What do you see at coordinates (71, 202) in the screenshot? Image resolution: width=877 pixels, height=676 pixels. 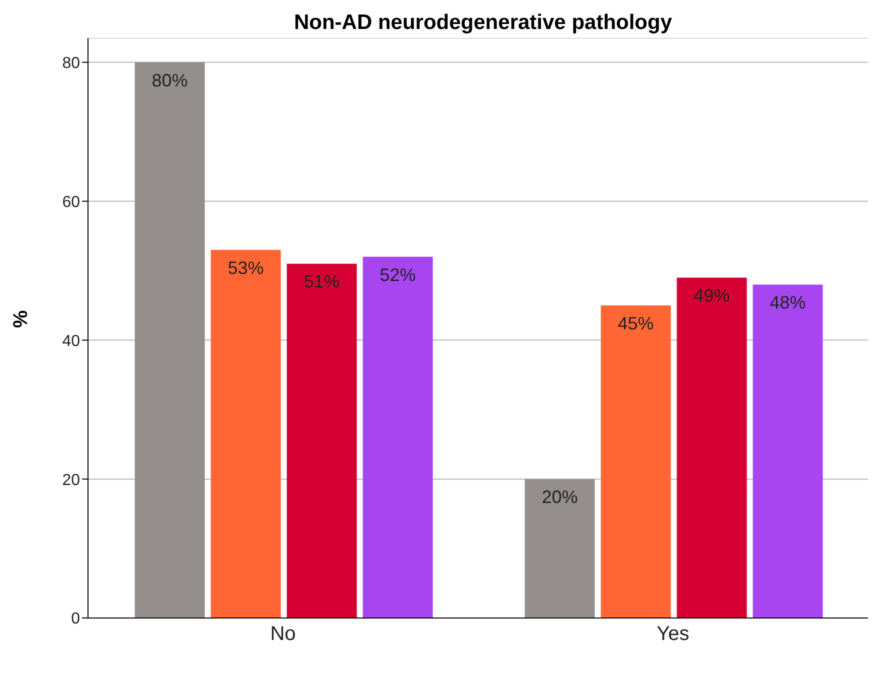 I see `y-tick-label: 60` at bounding box center [71, 202].